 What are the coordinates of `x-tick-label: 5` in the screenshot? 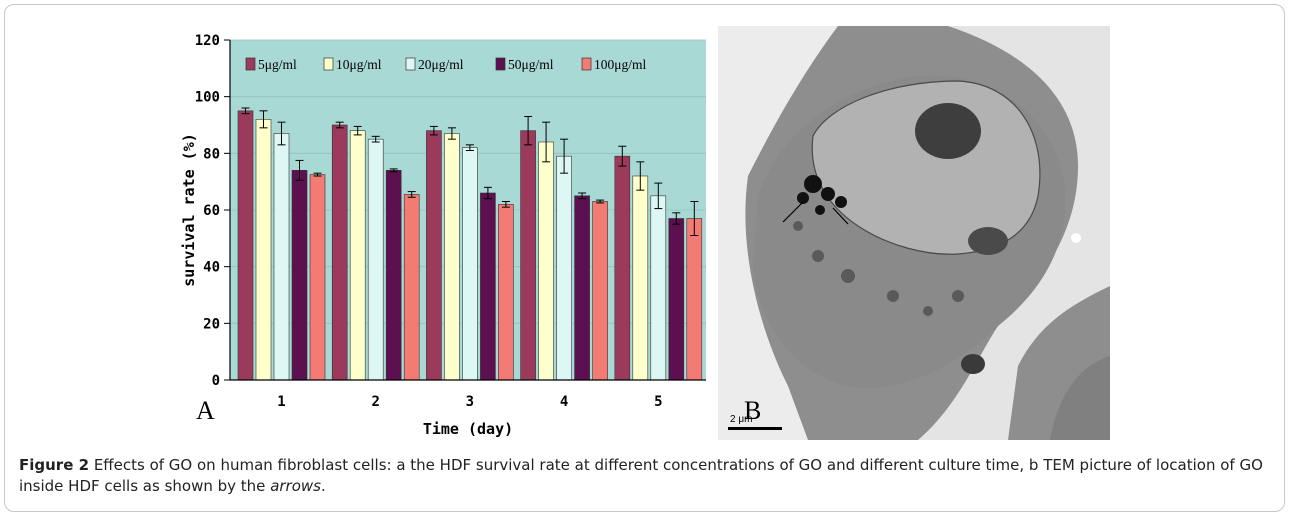 It's located at (658, 402).